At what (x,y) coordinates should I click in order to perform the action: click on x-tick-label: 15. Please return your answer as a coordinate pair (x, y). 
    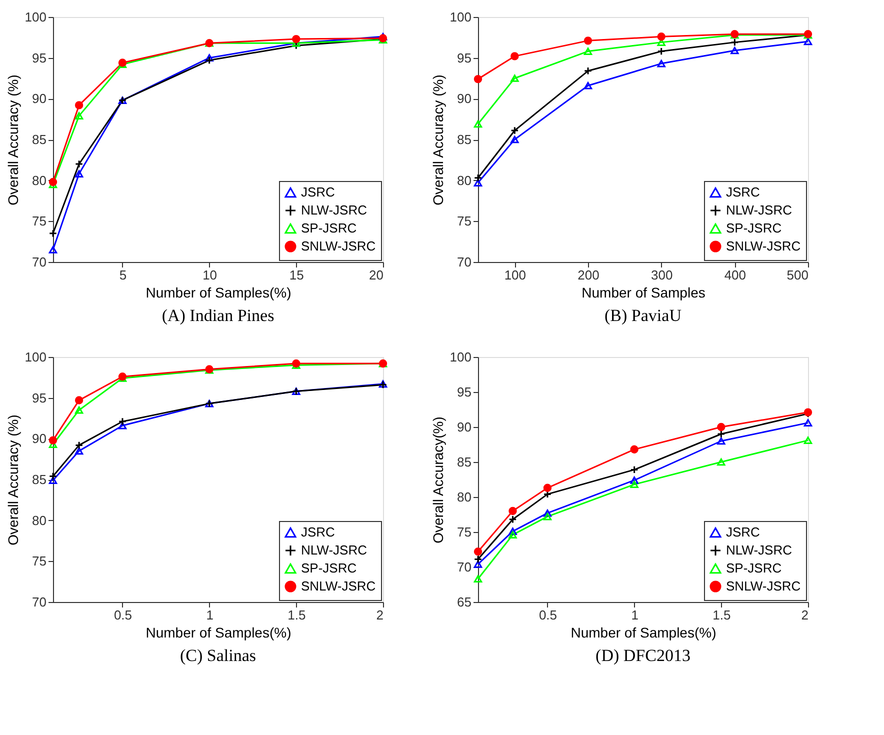
    Looking at the image, I should click on (296, 275).